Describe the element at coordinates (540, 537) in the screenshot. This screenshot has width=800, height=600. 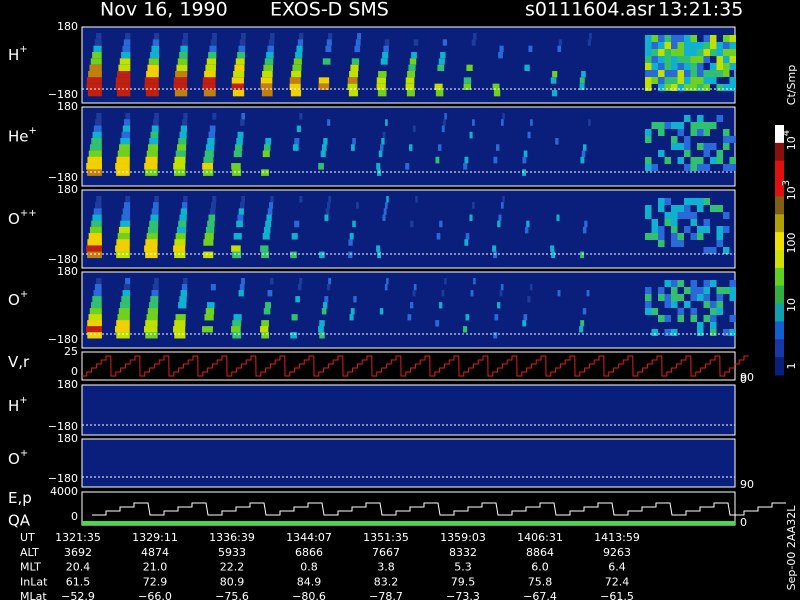
I see `table-cell: 1406:31` at that location.